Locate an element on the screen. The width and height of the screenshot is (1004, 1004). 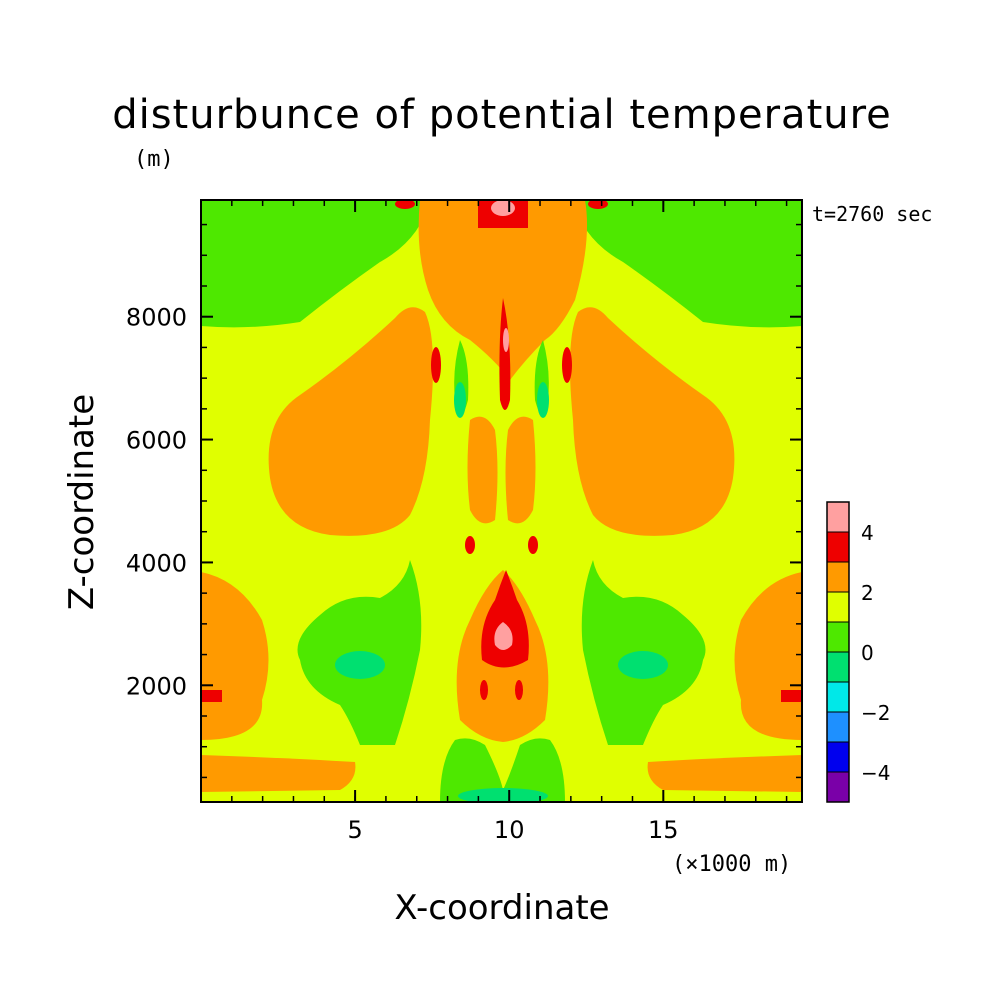
colorbar-label: 4 is located at coordinates (867, 533).